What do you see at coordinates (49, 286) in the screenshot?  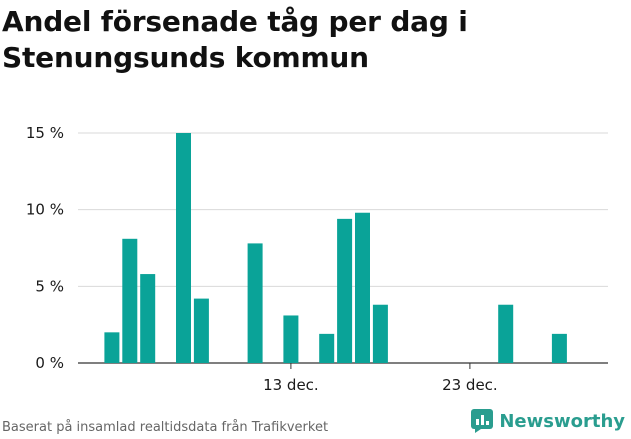 I see `y-tick-label: 5 %` at bounding box center [49, 286].